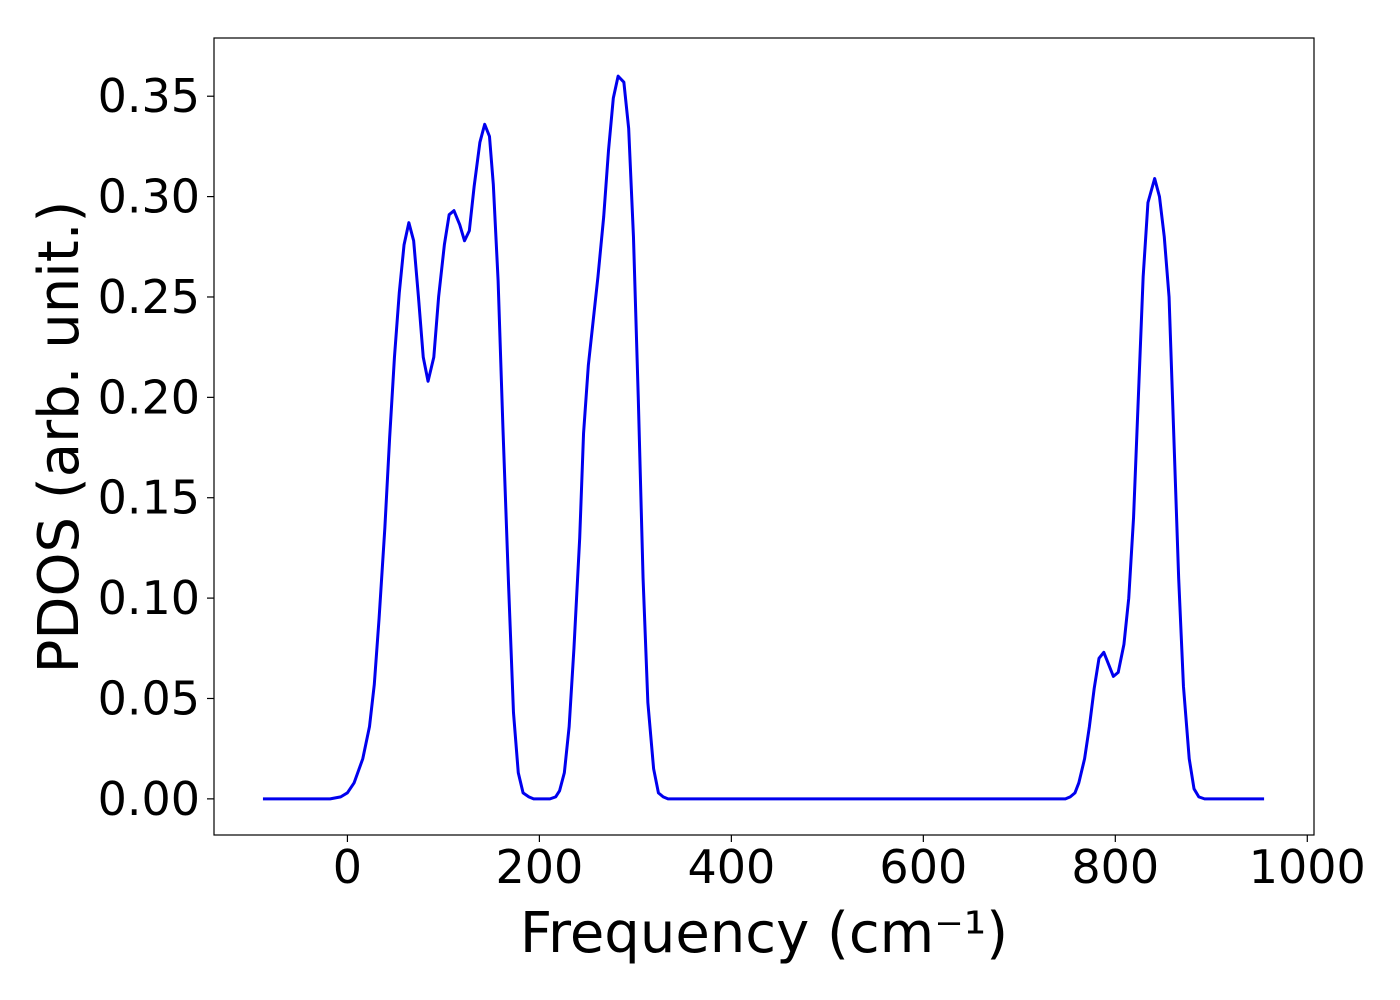  I want to click on y-tick-label: 0.25, so click(149, 297).